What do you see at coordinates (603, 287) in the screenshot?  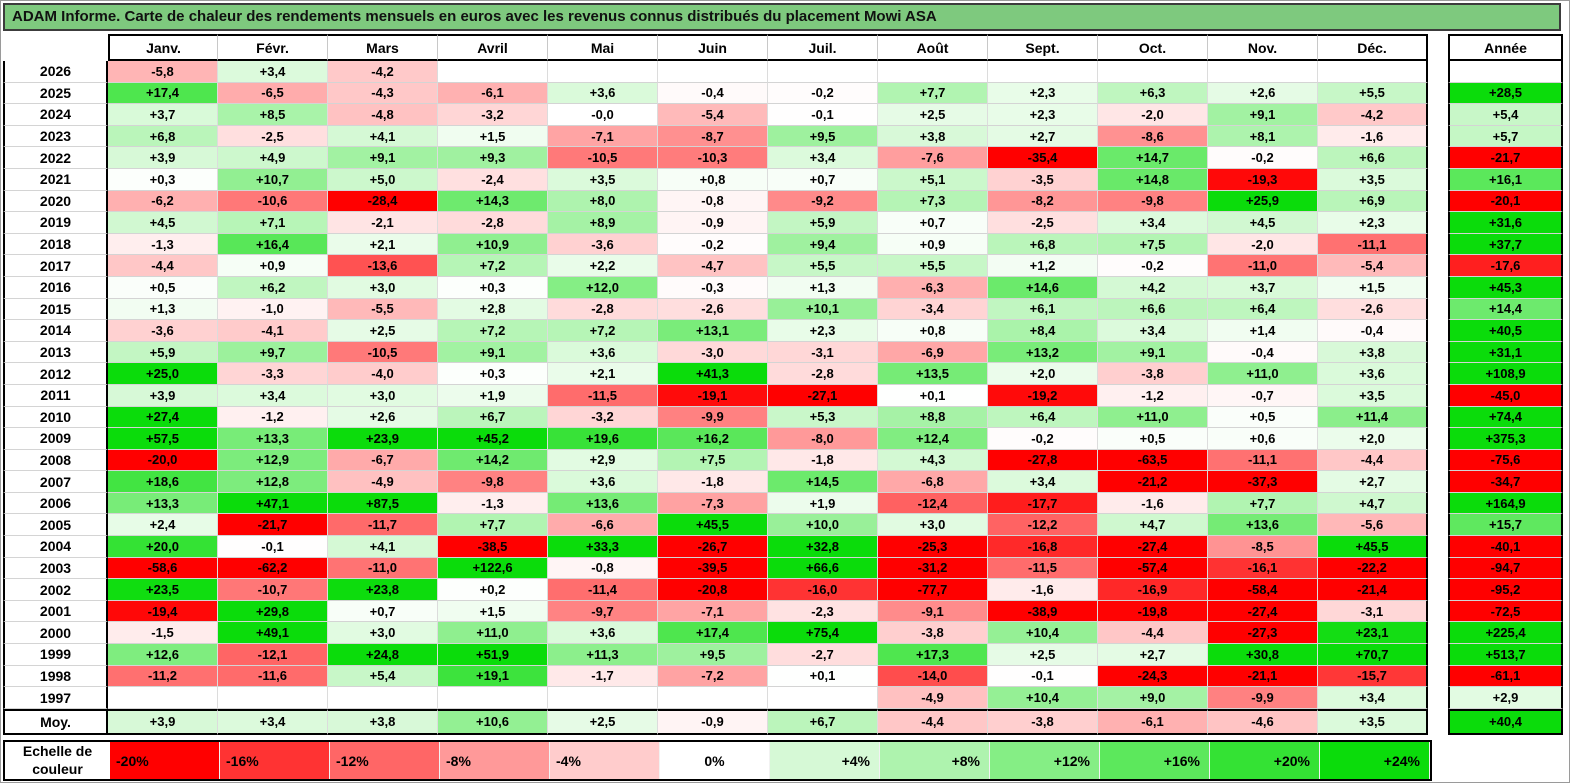 I see `return-cell: +12,0` at bounding box center [603, 287].